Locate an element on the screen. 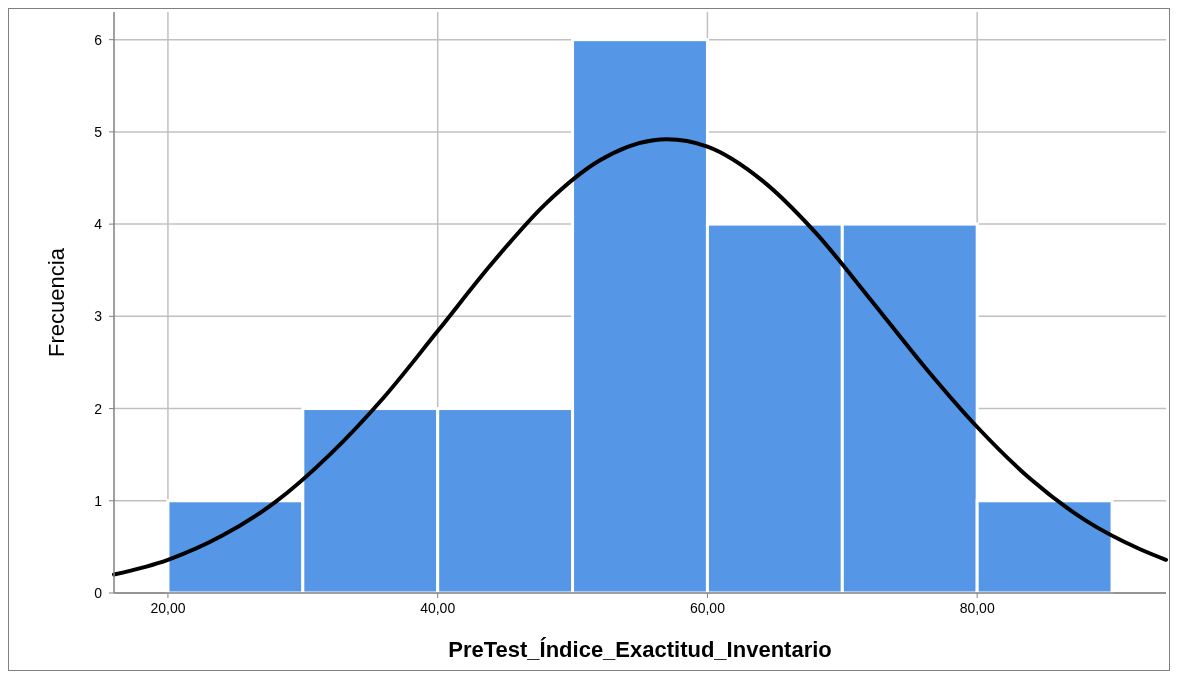 This screenshot has height=679, width=1178. y-tick-label: 0 is located at coordinates (98, 593).